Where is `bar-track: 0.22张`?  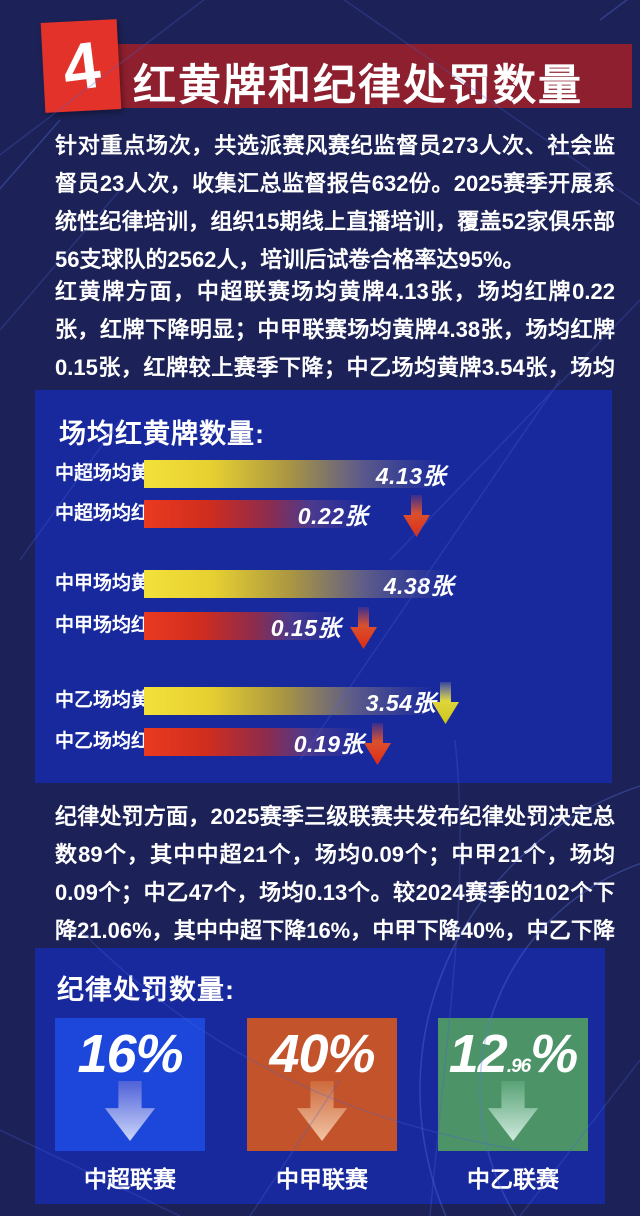 bar-track: 0.22张 is located at coordinates (374, 516).